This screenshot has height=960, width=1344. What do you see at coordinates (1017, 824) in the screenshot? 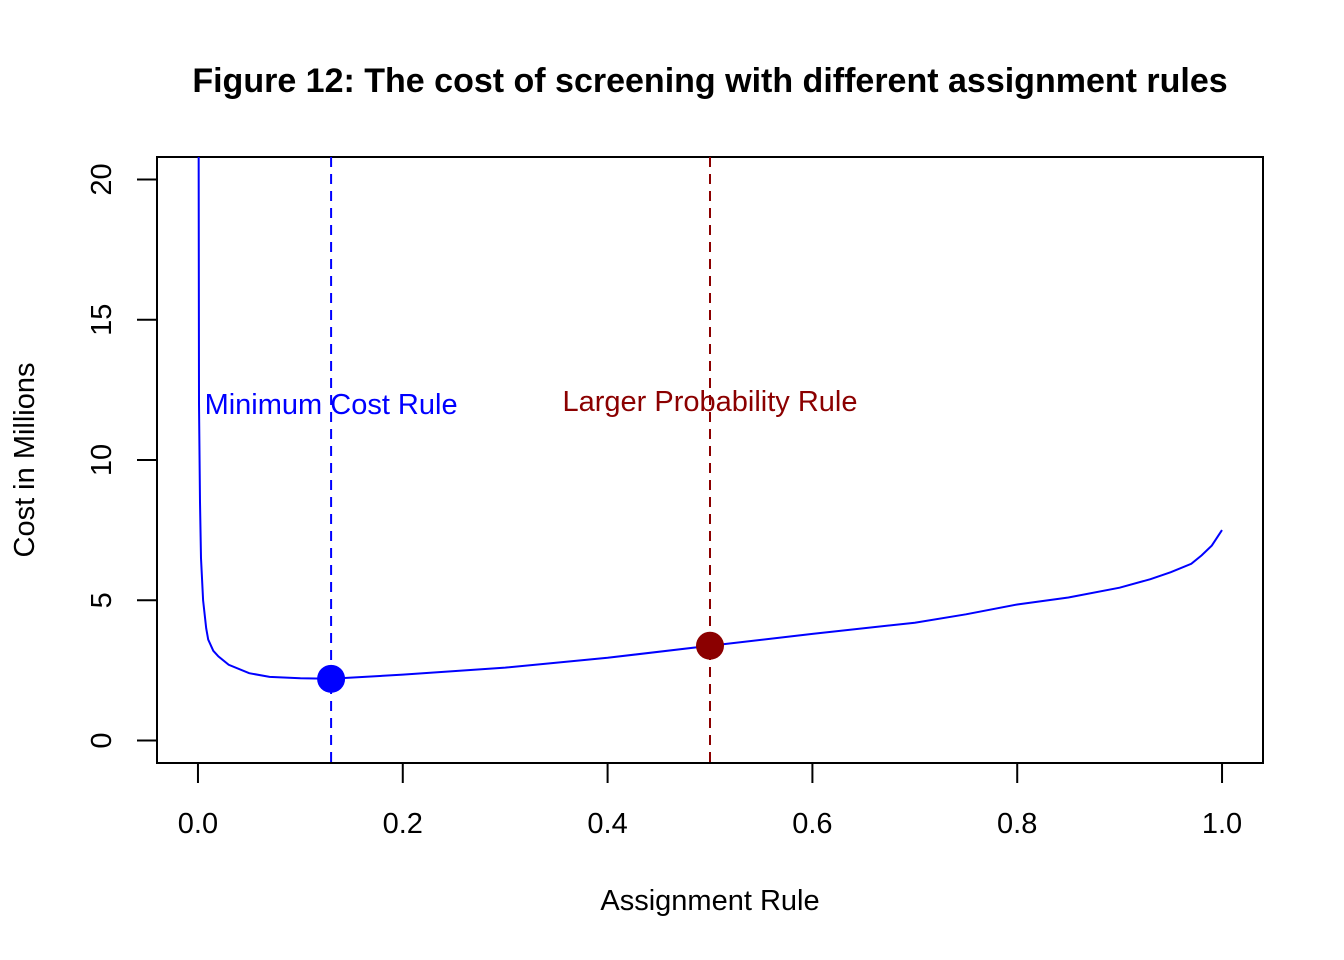
I see `x-tick-label: 0.8` at bounding box center [1017, 824].